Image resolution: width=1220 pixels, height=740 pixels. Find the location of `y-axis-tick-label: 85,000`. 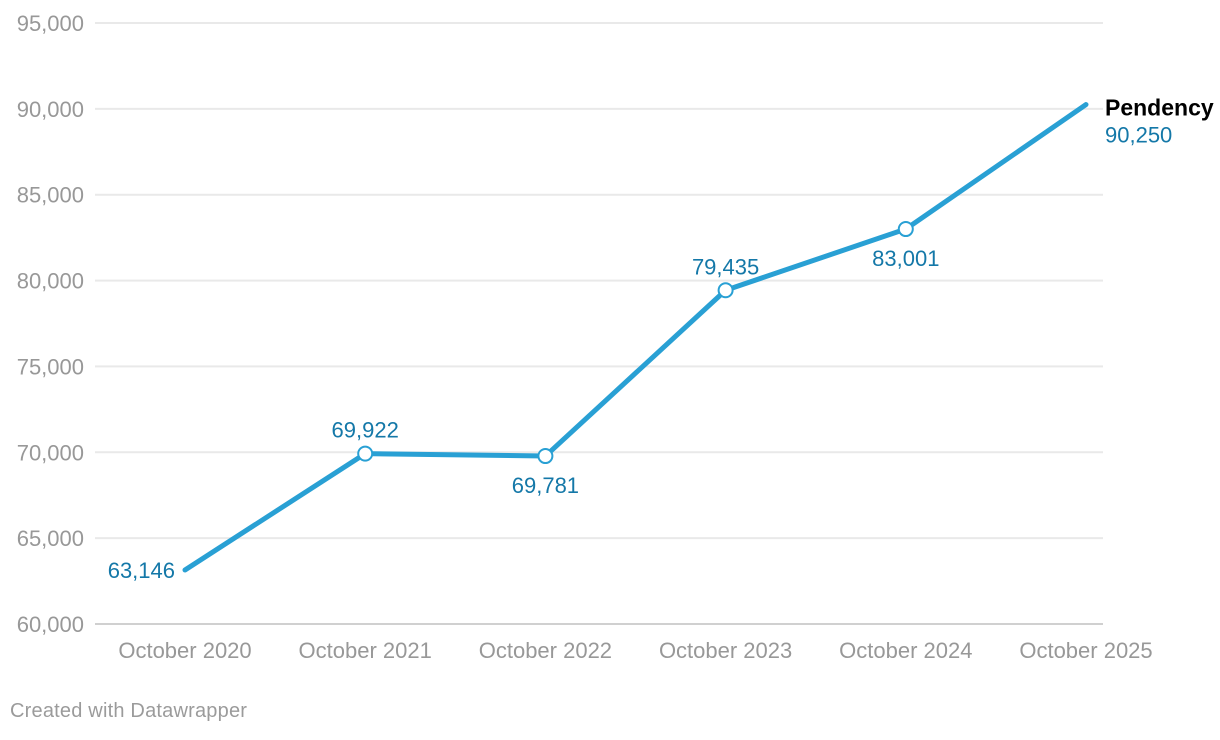

y-axis-tick-label: 85,000 is located at coordinates (50, 195).